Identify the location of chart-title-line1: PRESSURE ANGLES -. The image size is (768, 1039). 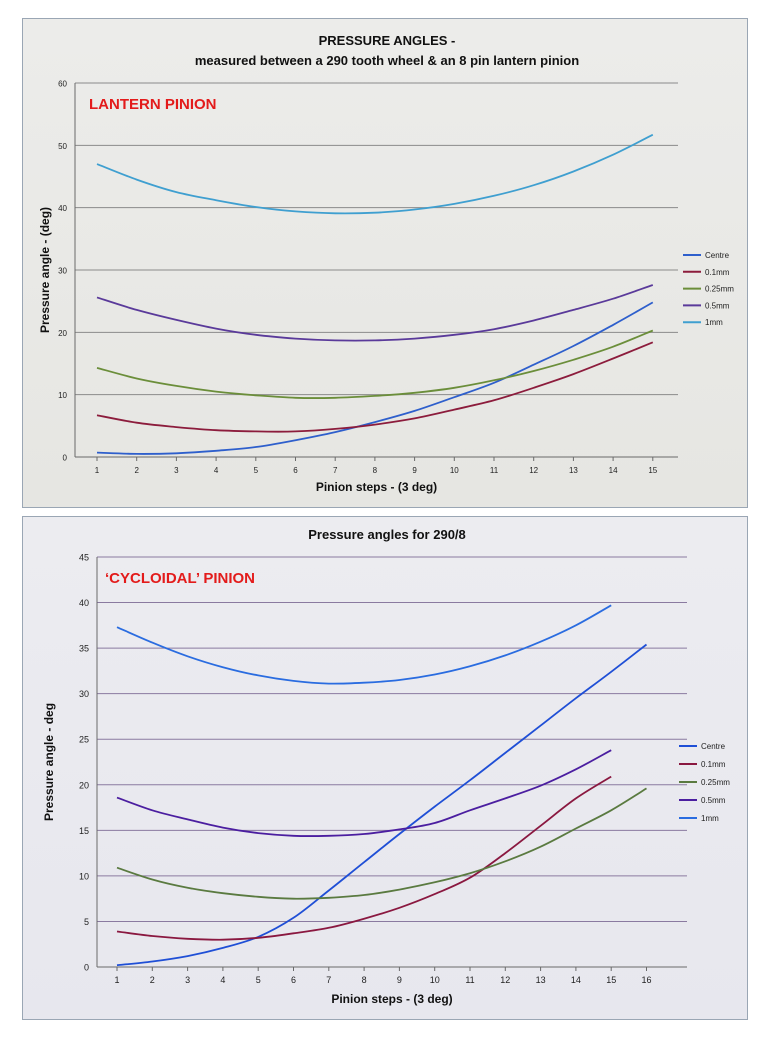
(387, 40).